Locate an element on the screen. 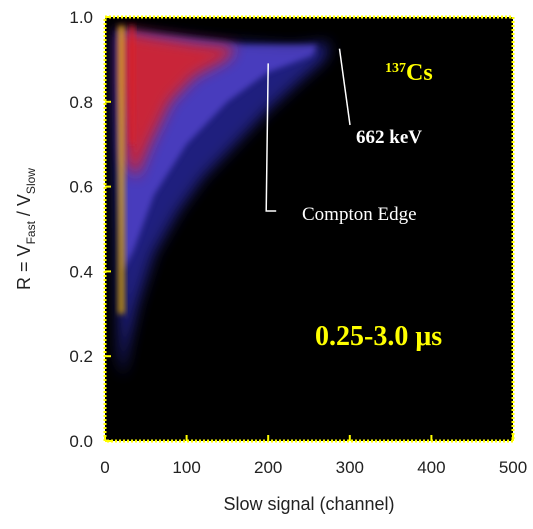  density-low-channel-streak is located at coordinates (121, 169).